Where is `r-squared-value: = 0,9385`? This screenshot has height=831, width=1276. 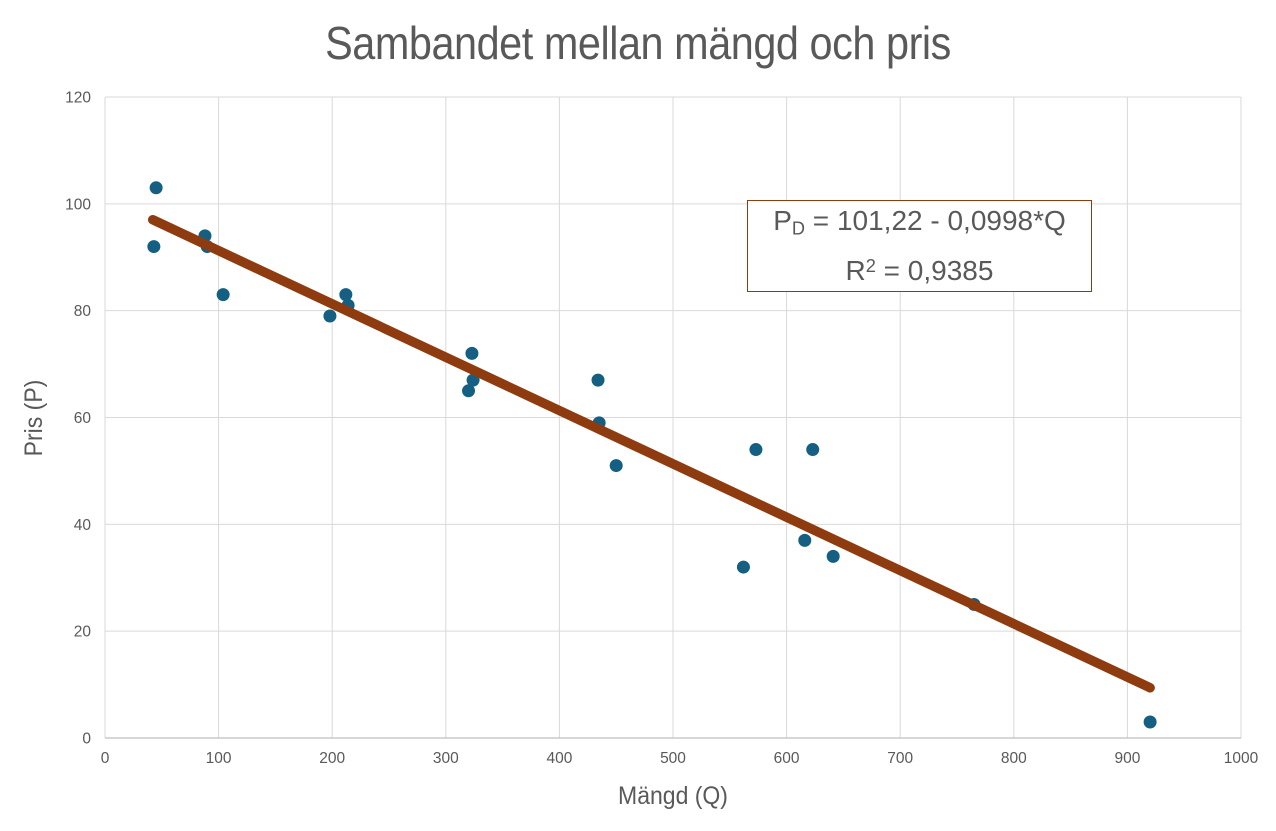 r-squared-value: = 0,9385 is located at coordinates (934, 271).